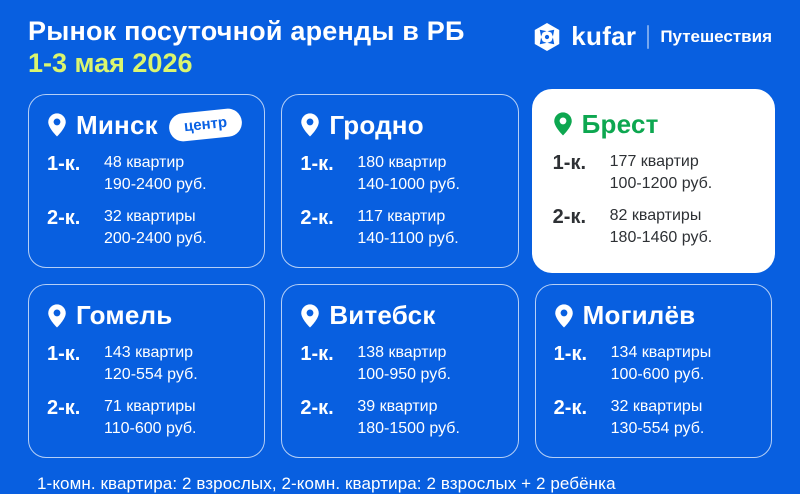 Image resolution: width=800 pixels, height=494 pixels. Describe the element at coordinates (657, 375) in the screenshot. I see `price-range: 100-600 руб.` at that location.